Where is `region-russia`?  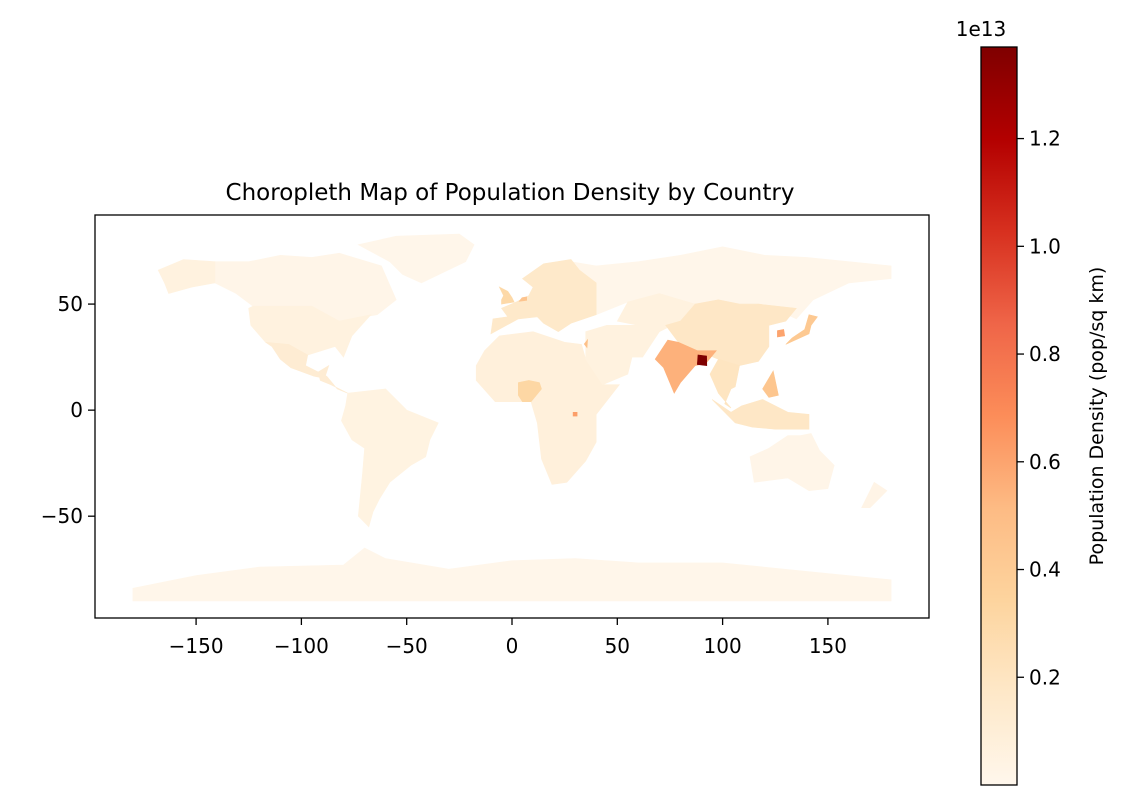 region-russia is located at coordinates (731, 283).